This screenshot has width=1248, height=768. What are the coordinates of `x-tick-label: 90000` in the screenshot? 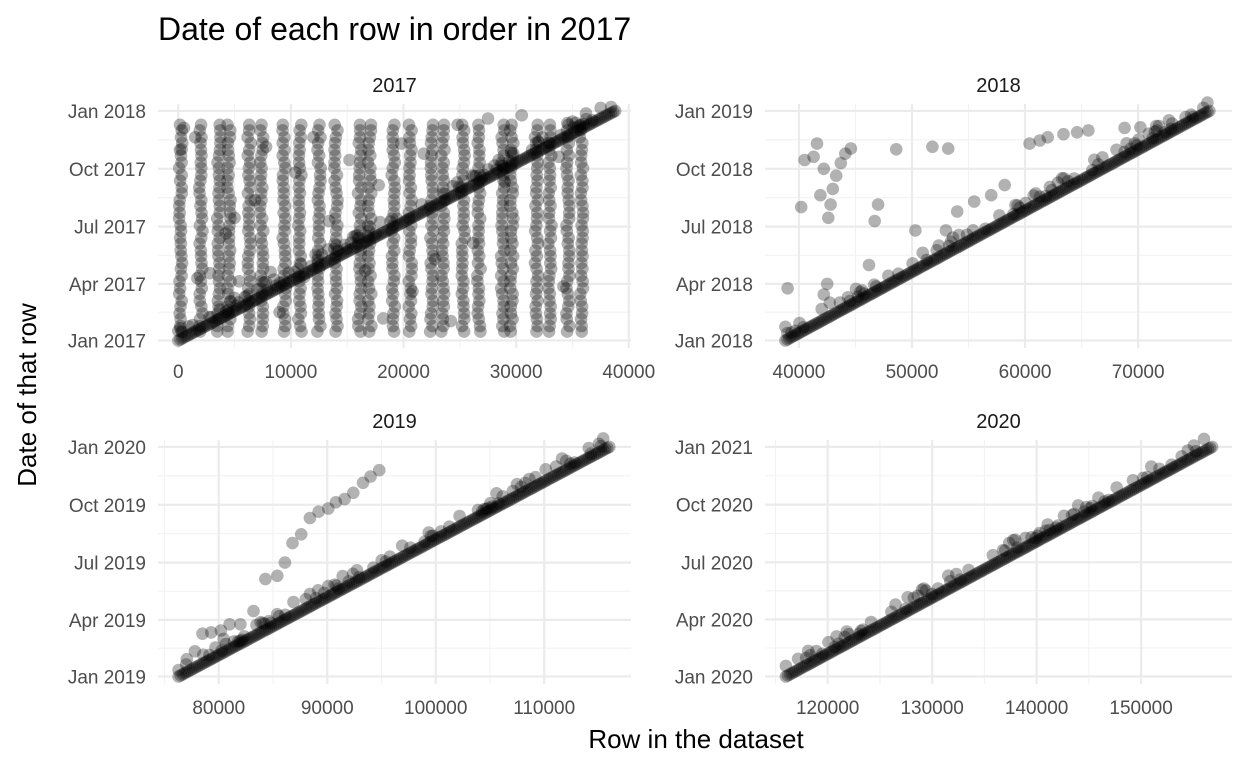 It's located at (327, 708).